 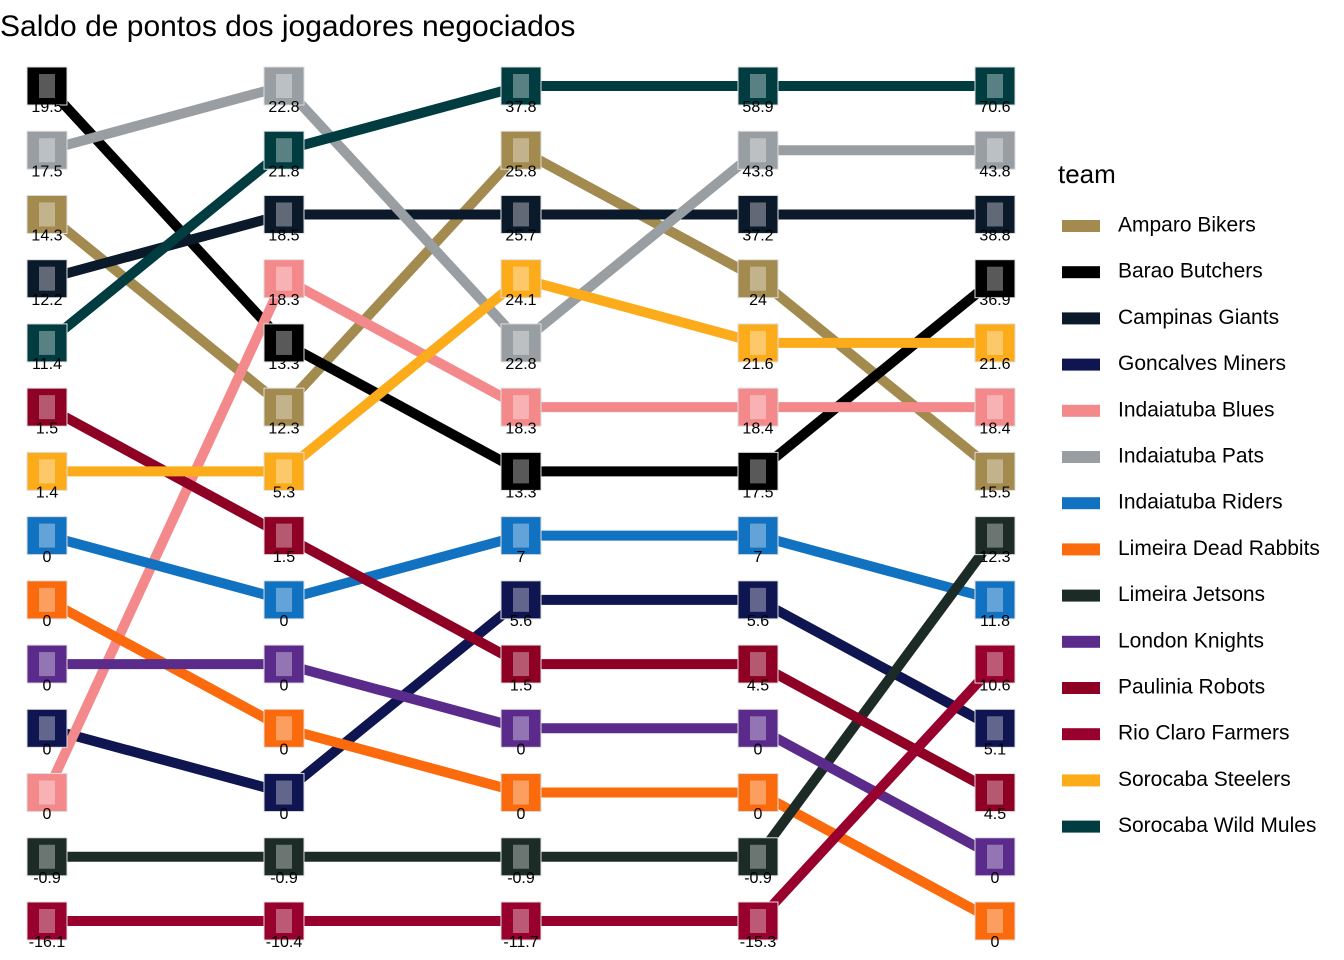 What do you see at coordinates (995, 621) in the screenshot?
I see `value-label: 11.8` at bounding box center [995, 621].